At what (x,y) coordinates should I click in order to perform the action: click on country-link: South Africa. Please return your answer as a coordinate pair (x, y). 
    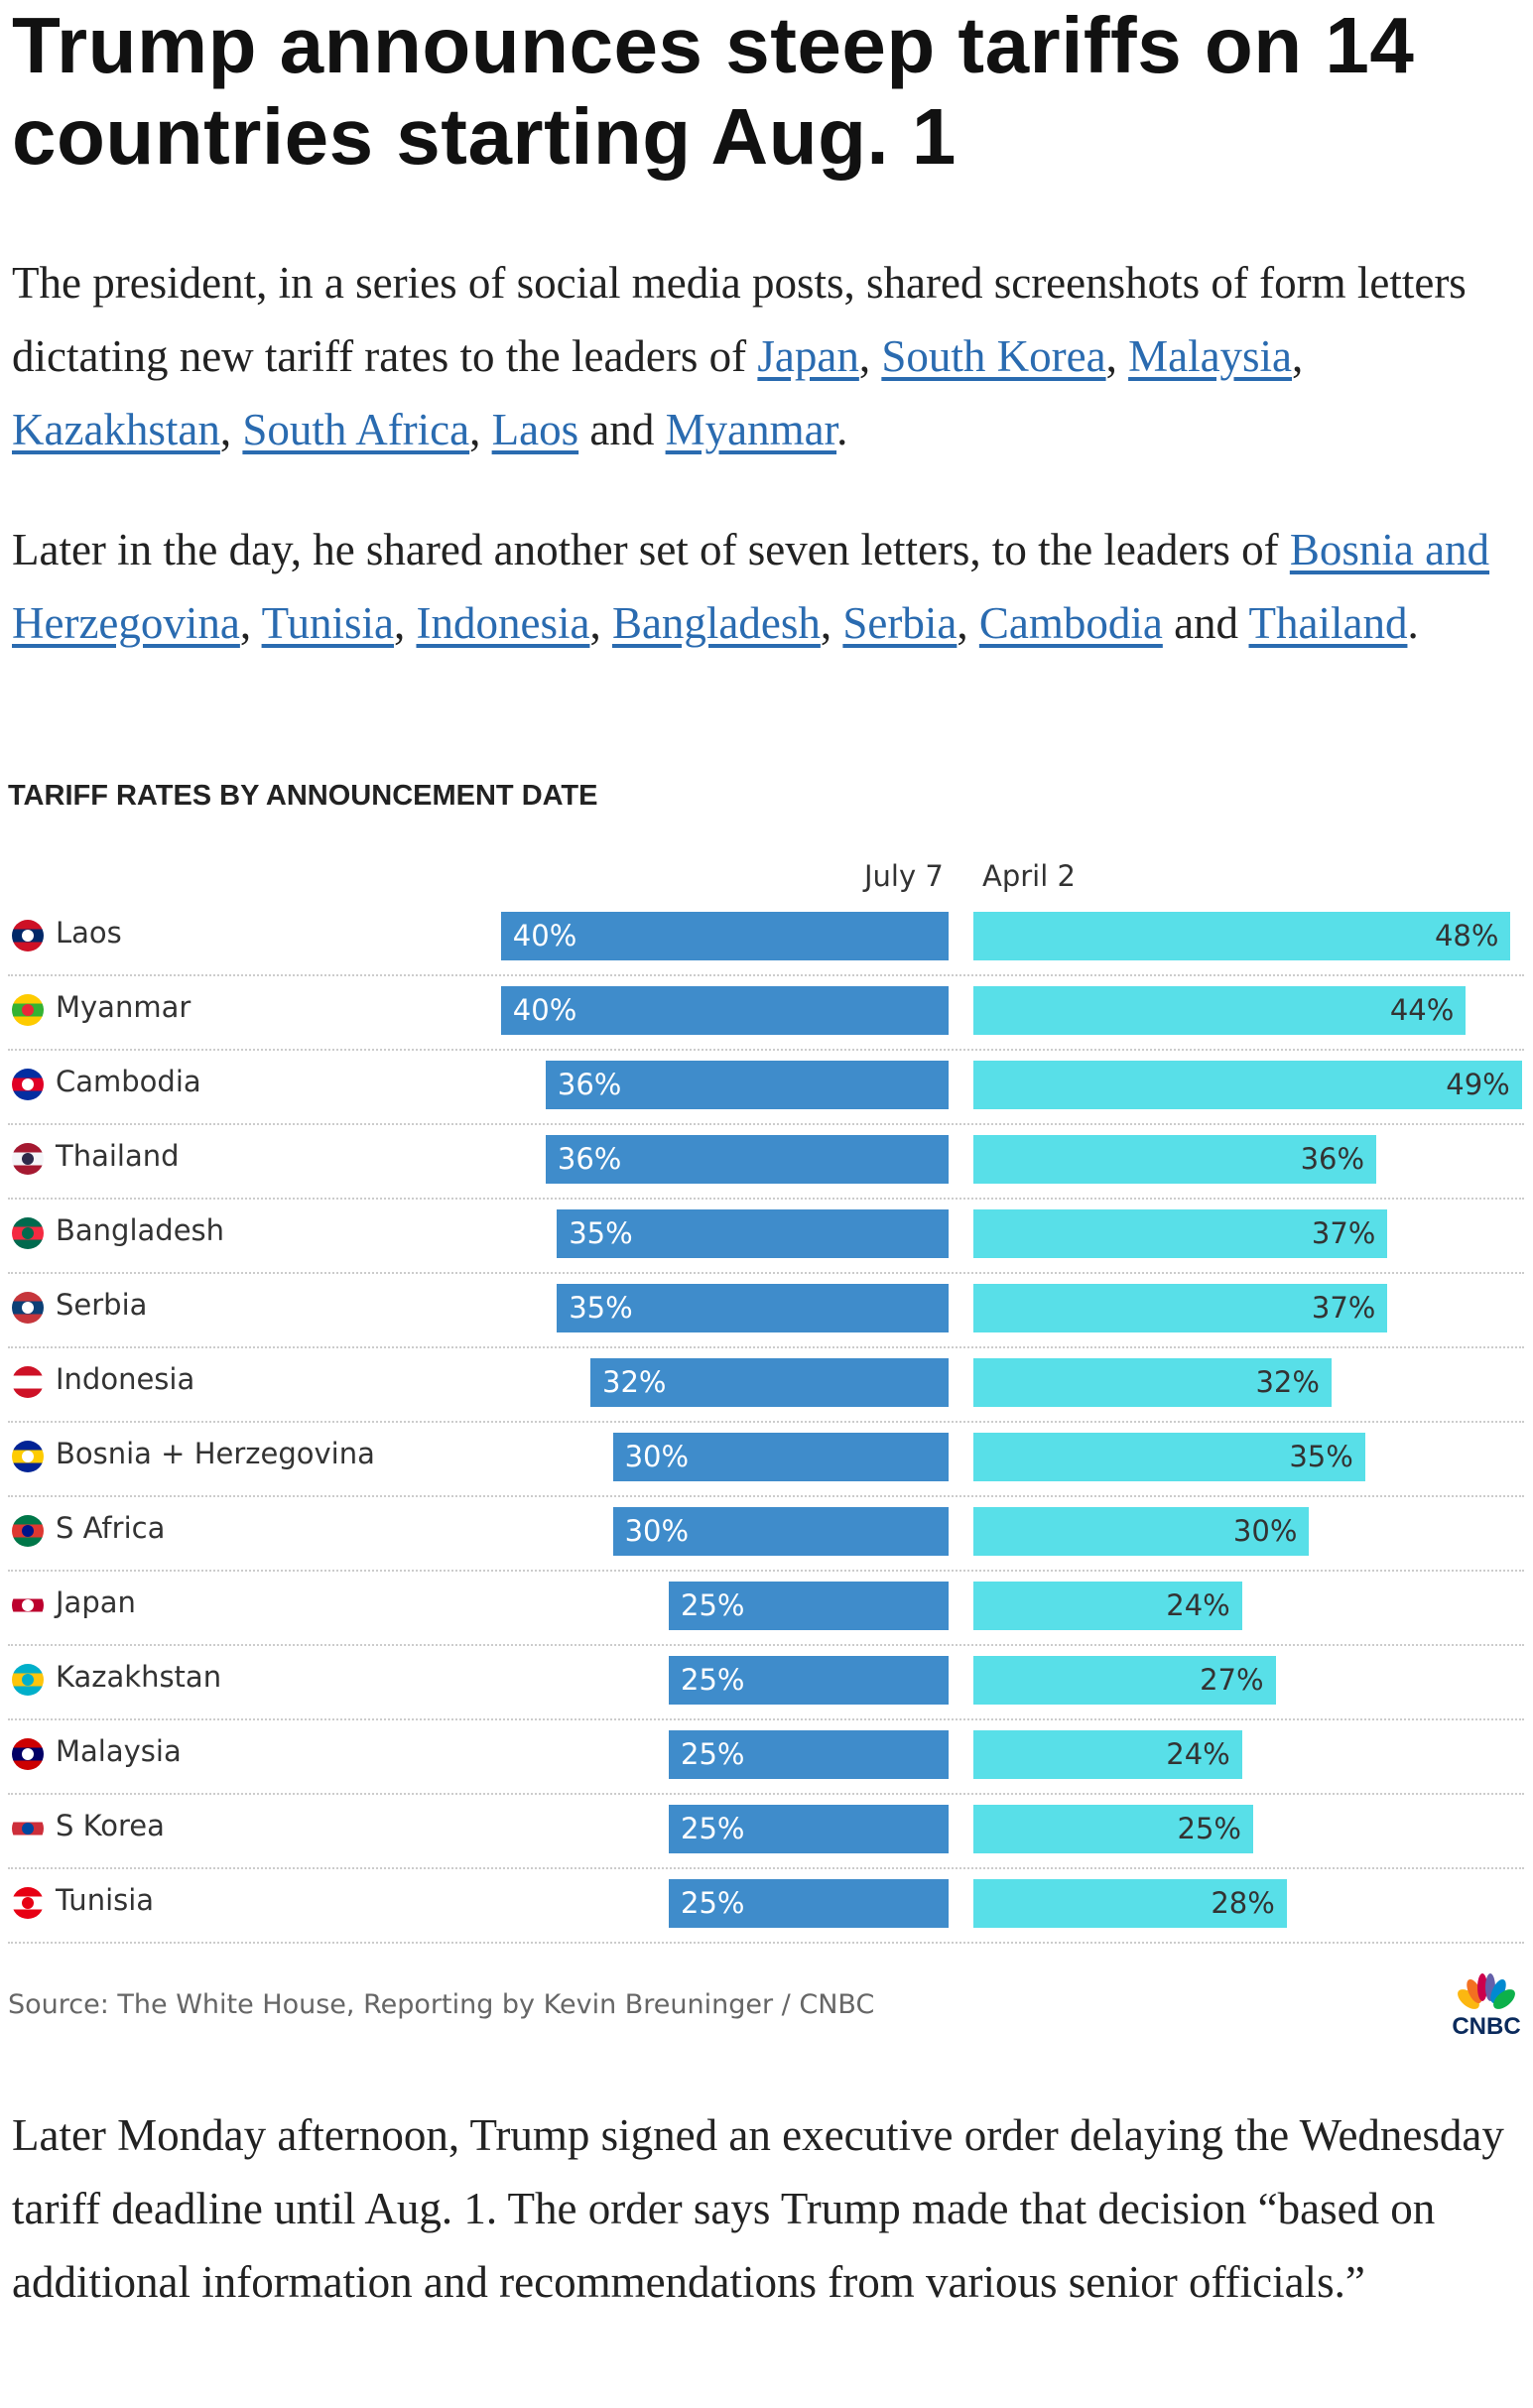
    Looking at the image, I should click on (356, 429).